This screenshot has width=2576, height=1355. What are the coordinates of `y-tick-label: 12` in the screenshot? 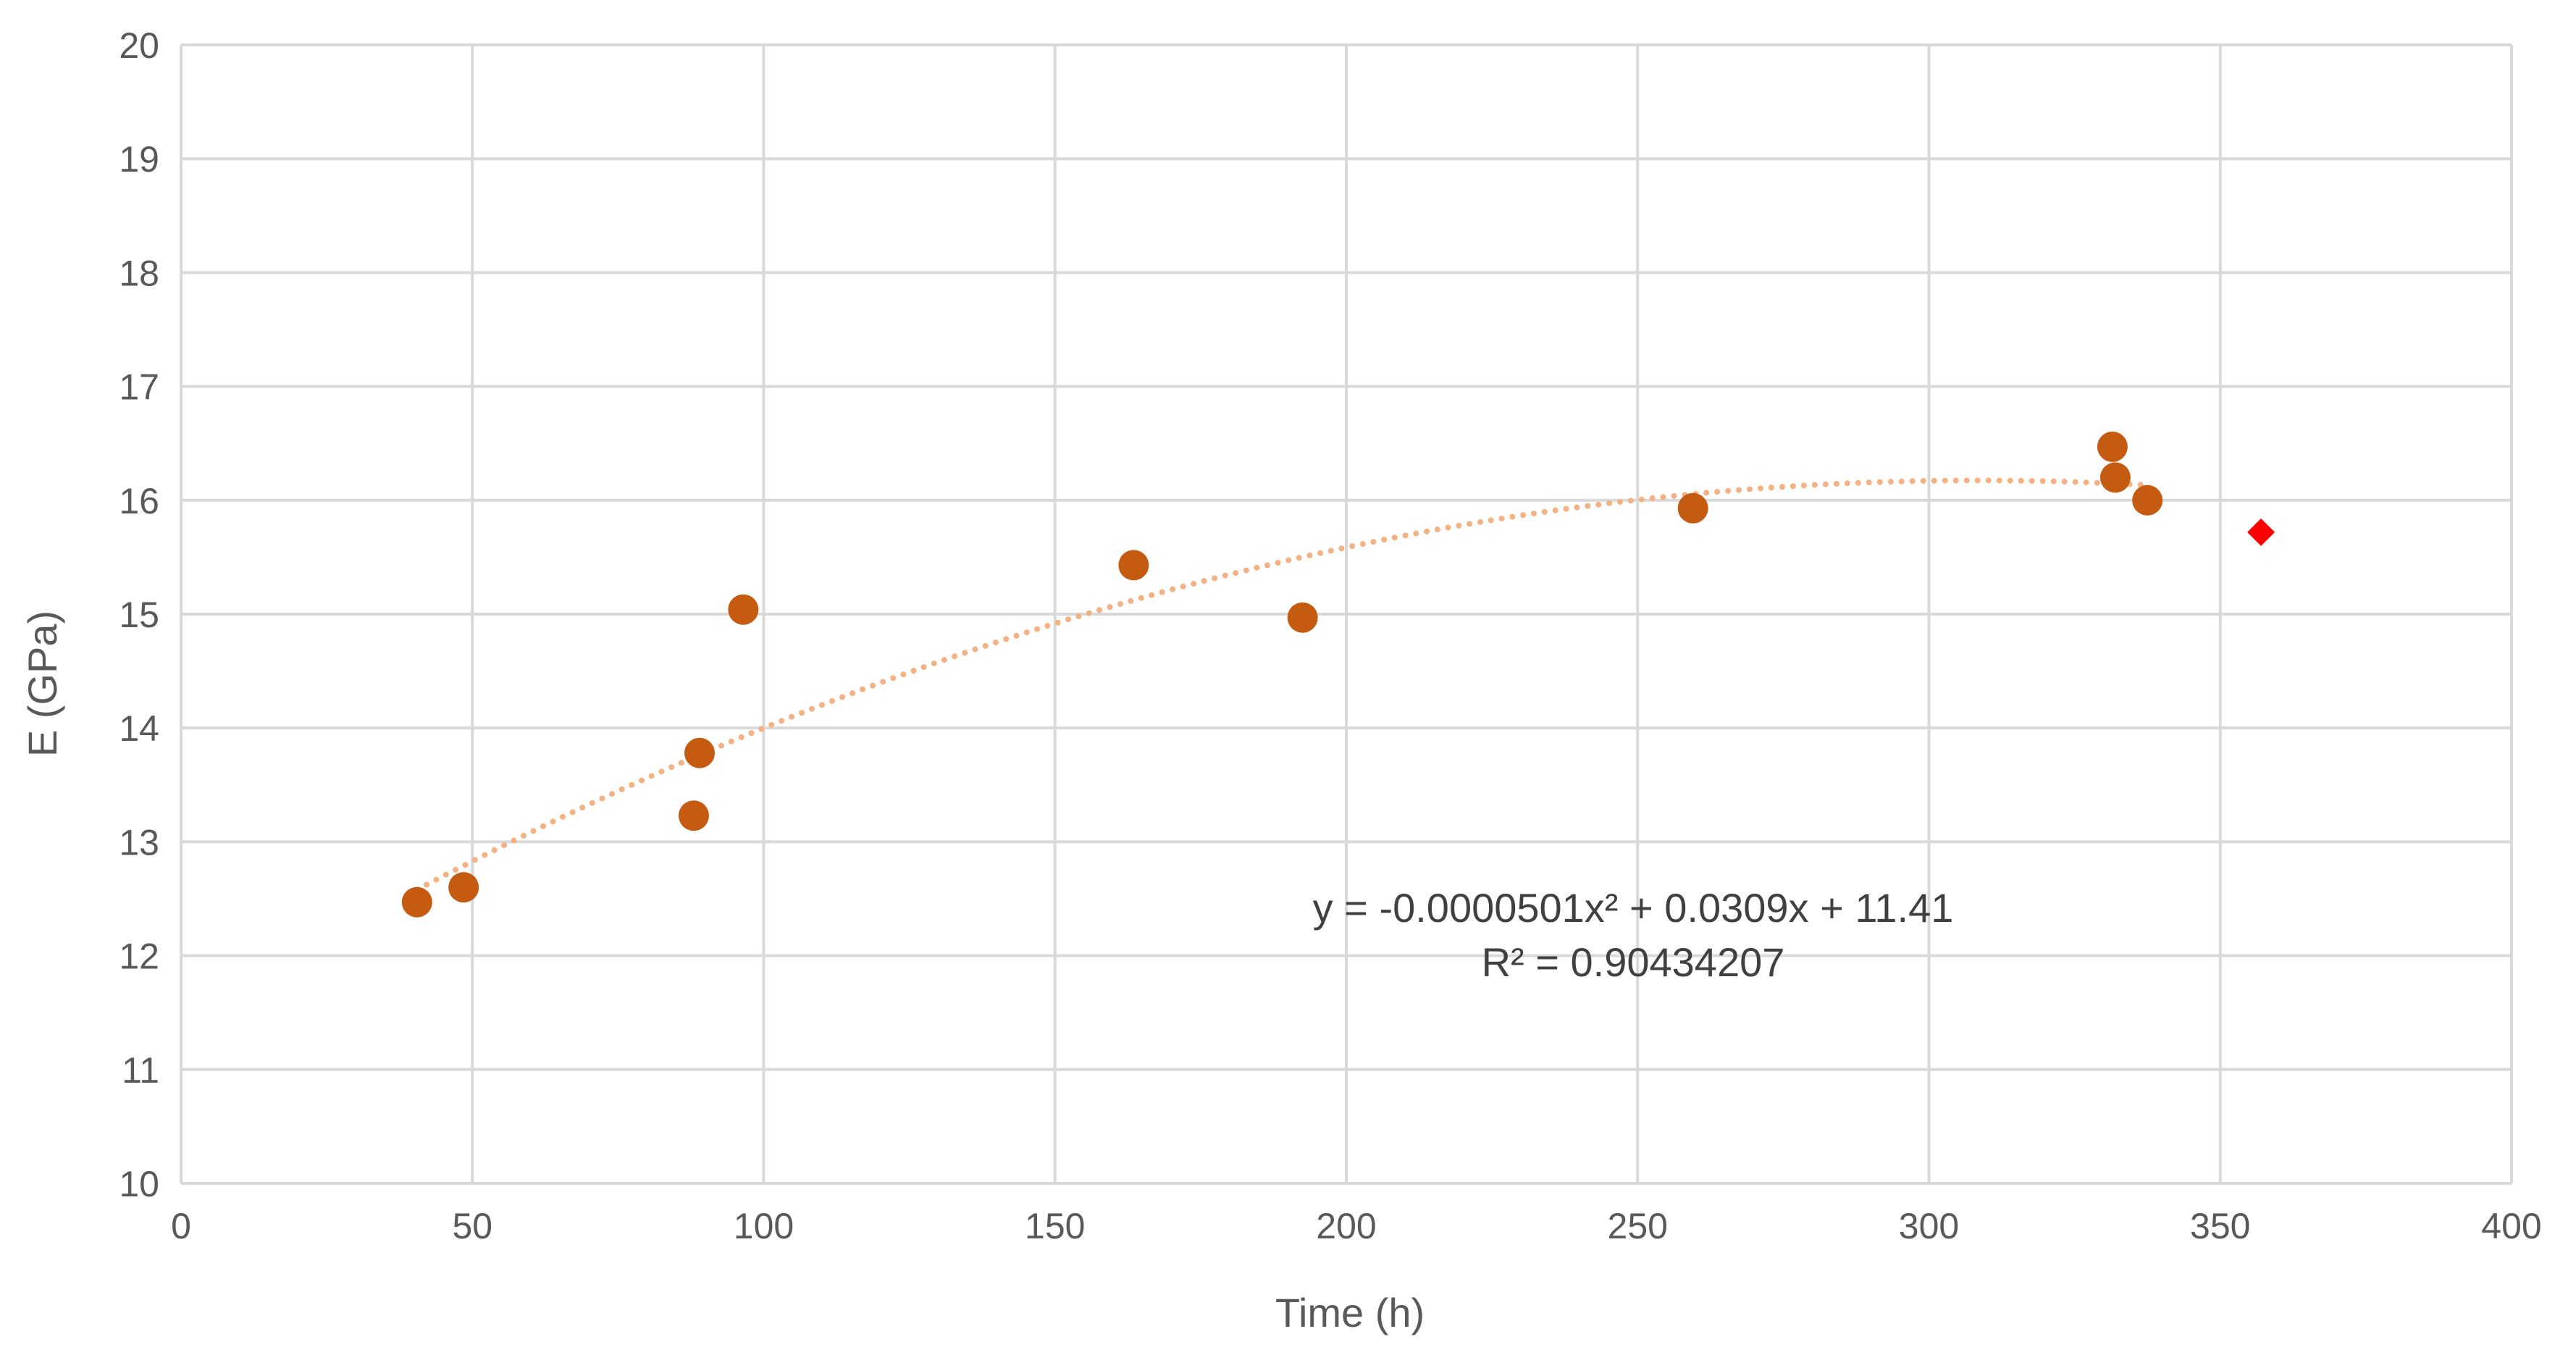 It's located at (139, 956).